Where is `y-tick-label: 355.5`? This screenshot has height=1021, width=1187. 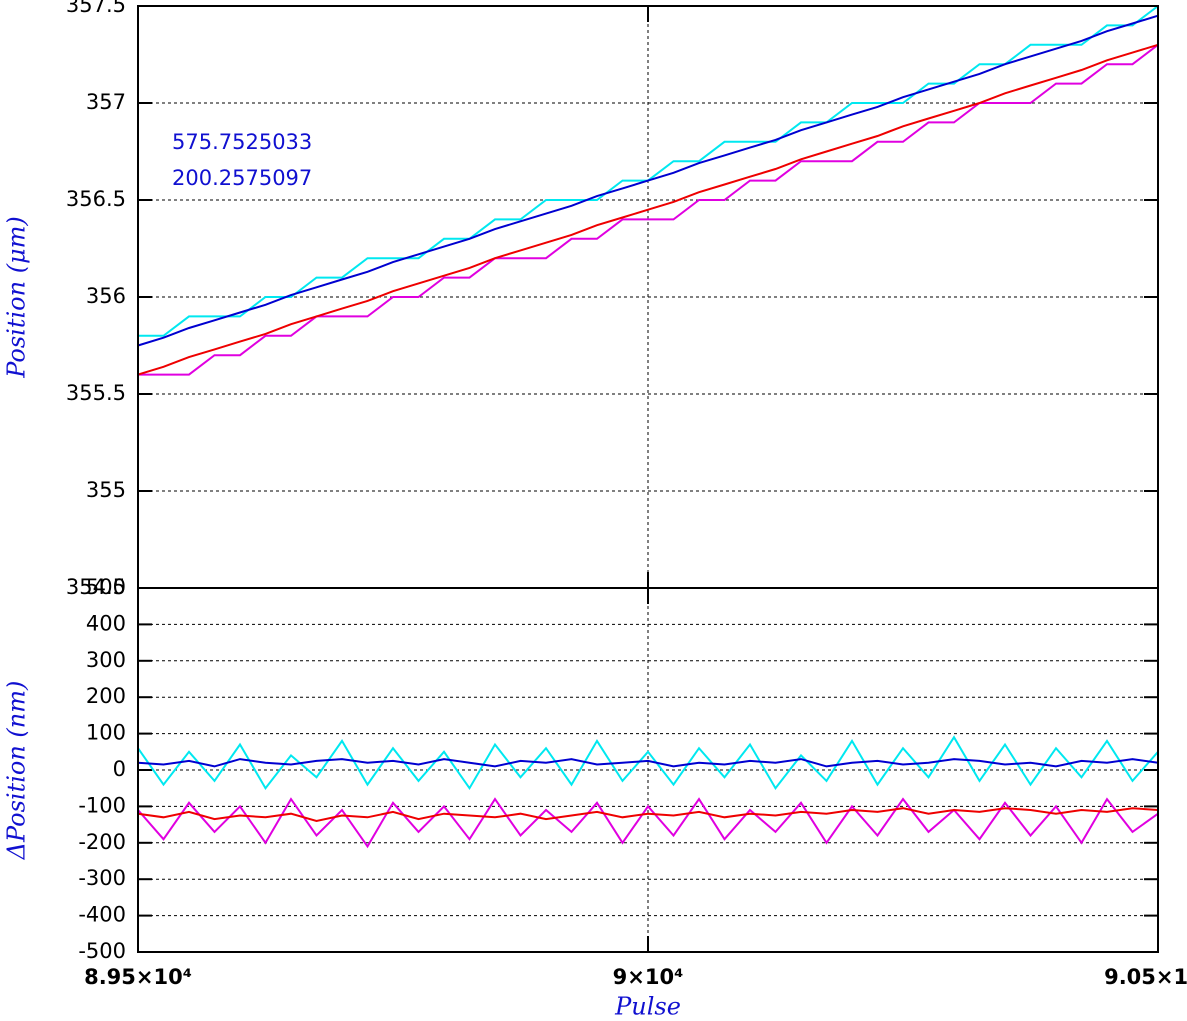
y-tick-label: 355.5 is located at coordinates (96, 393).